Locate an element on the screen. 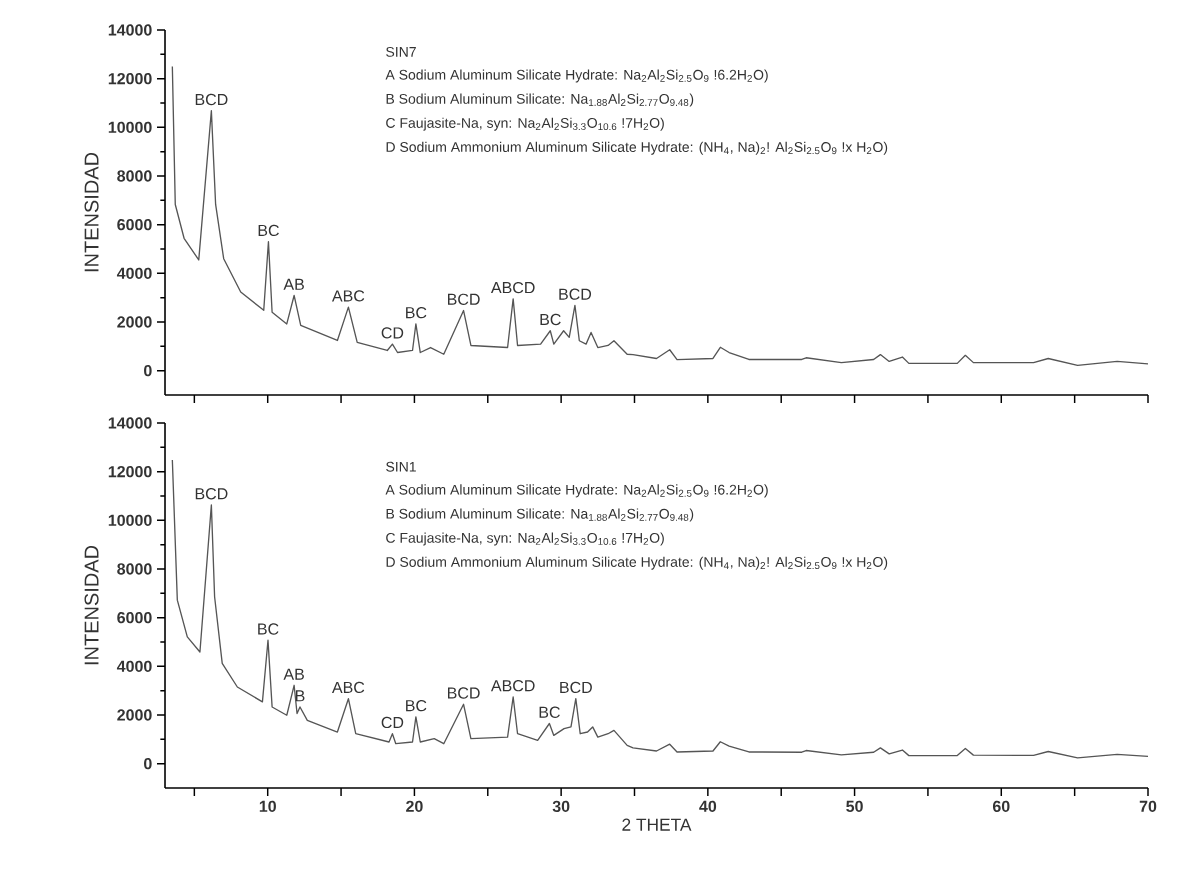 This screenshot has height=878, width=1186. annotation: SIN1 is located at coordinates (401, 466).